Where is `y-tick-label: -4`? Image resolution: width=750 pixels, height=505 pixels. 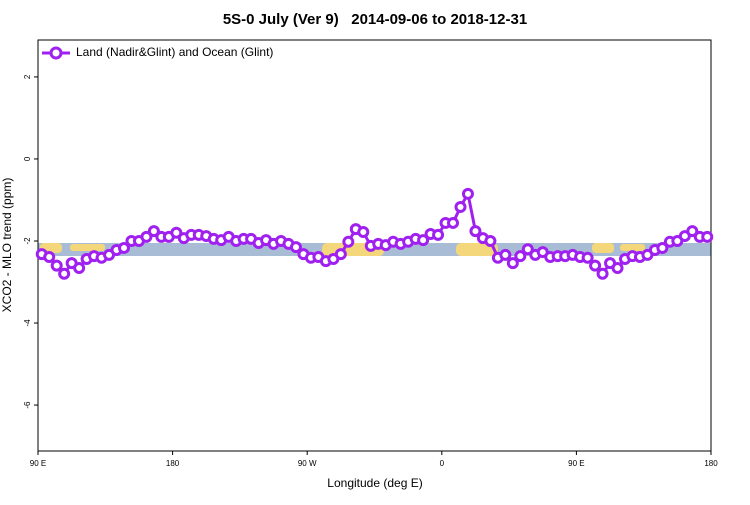
y-tick-label: -4 is located at coordinates (27, 323).